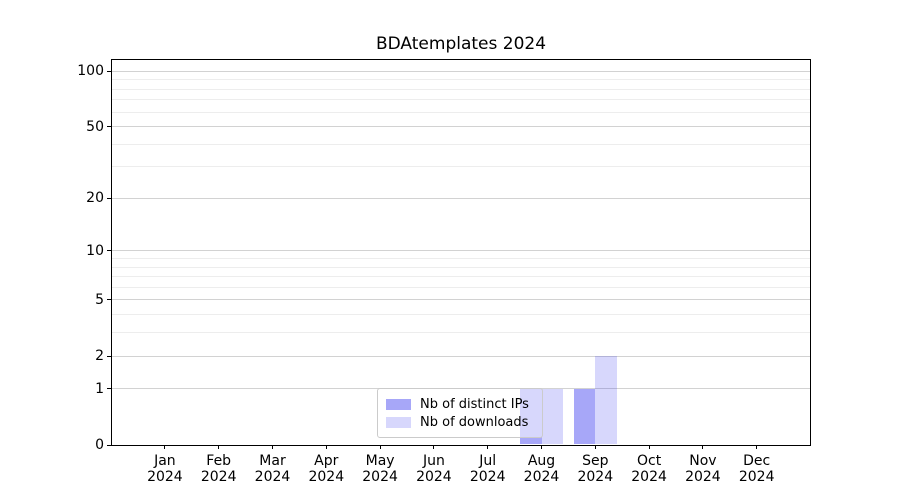 The width and height of the screenshot is (900, 500). Describe the element at coordinates (474, 422) in the screenshot. I see `legend-label-downloads: Nb of downloads` at that location.